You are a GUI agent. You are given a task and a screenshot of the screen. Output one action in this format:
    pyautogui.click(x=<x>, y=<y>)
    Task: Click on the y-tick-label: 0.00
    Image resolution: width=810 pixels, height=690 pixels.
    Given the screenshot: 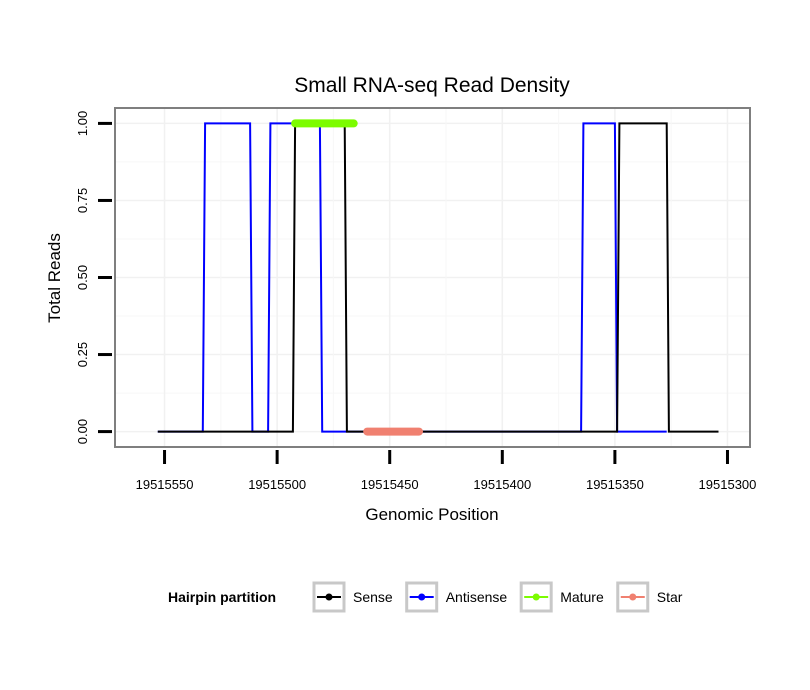 What is the action you would take?
    pyautogui.click(x=82, y=431)
    